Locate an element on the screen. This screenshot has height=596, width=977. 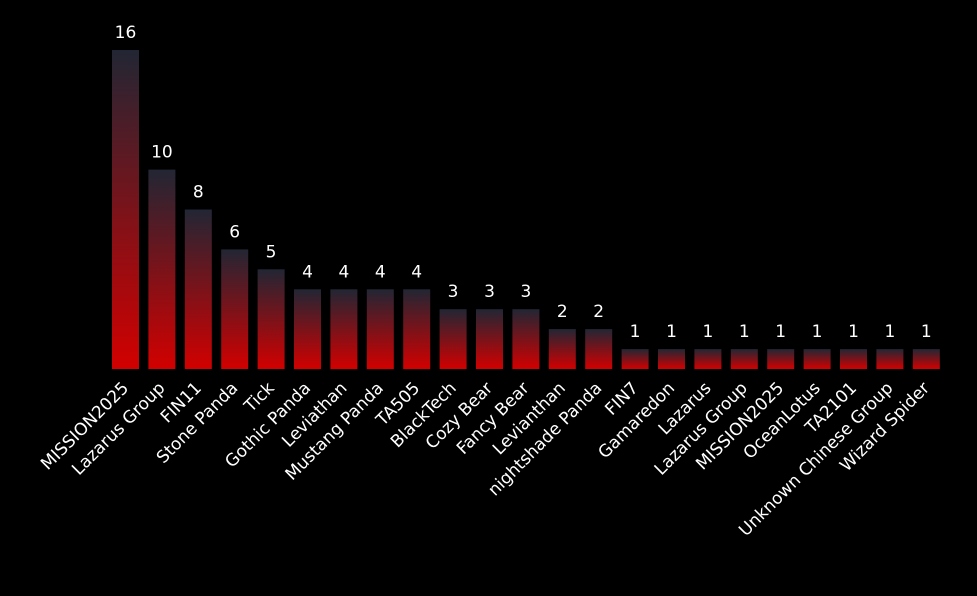
value-label-15: 1 is located at coordinates (671, 332).